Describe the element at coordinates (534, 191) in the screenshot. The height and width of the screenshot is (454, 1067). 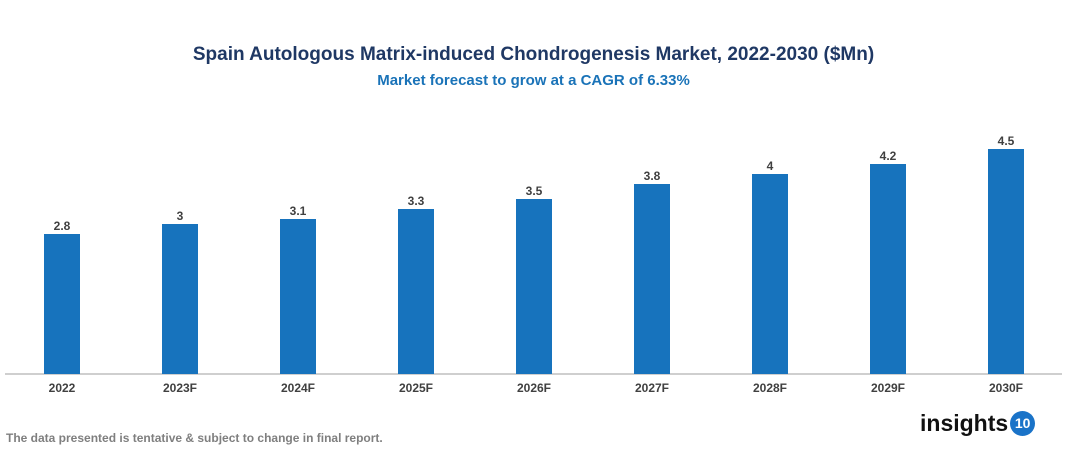
I see `data-label-2026F: 3.5` at that location.